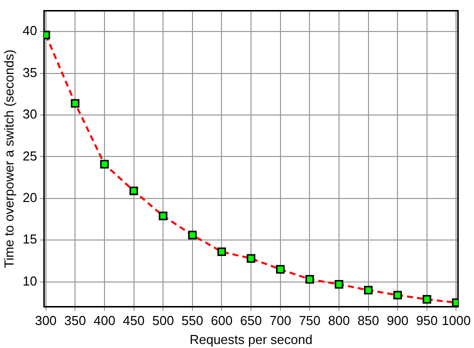 The image size is (474, 348). Describe the element at coordinates (30, 72) in the screenshot. I see `y-tick-label: 35` at that location.